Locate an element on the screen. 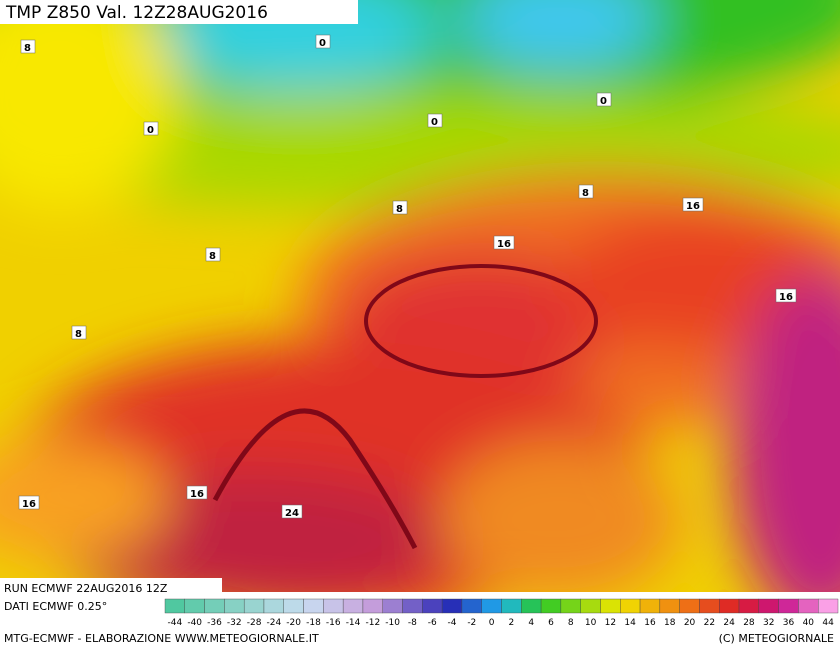 The width and height of the screenshot is (840, 648). scale-label: -32 is located at coordinates (234, 623).